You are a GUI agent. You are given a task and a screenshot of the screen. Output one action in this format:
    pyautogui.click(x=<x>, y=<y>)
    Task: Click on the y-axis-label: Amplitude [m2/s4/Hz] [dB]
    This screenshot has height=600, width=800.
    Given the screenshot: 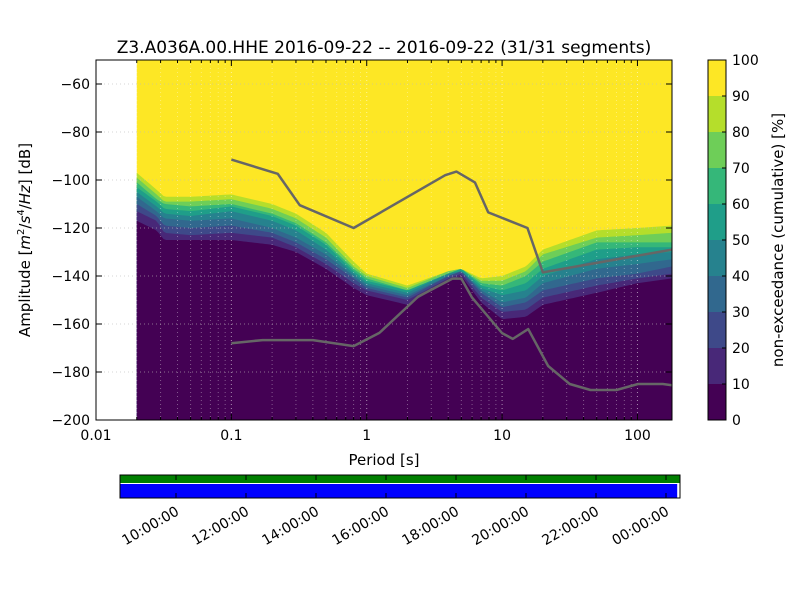 What is the action you would take?
    pyautogui.click(x=25, y=240)
    